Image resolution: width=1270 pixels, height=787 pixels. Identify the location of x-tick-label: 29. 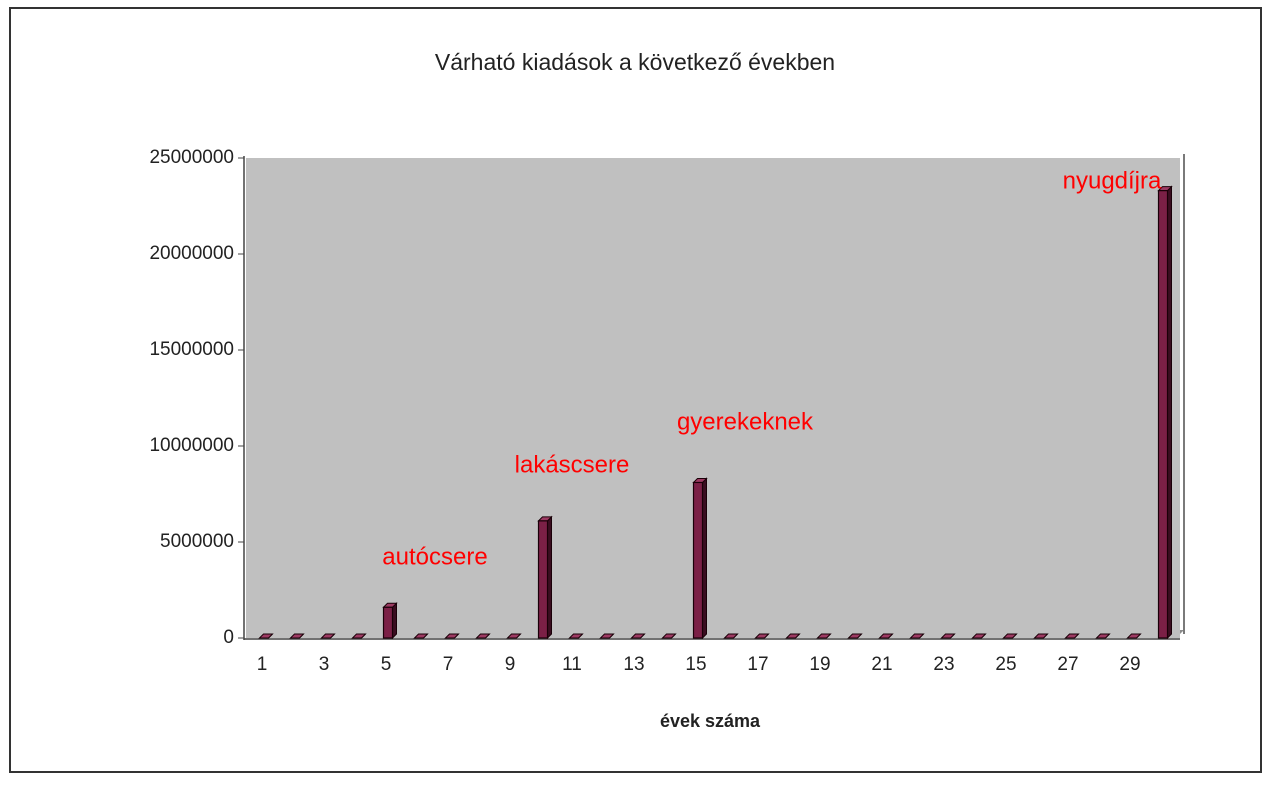
(1129, 664).